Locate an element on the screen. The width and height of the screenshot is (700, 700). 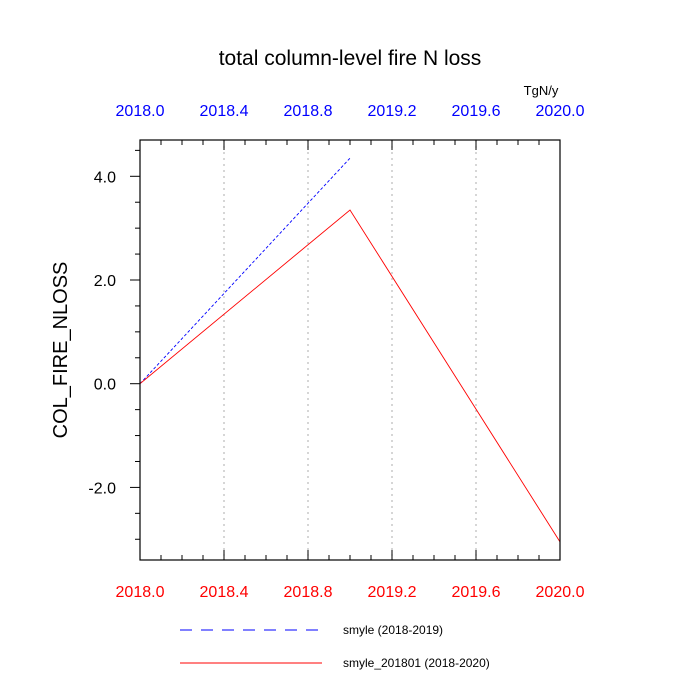
x-tick-label-top: 2019.2 is located at coordinates (392, 111).